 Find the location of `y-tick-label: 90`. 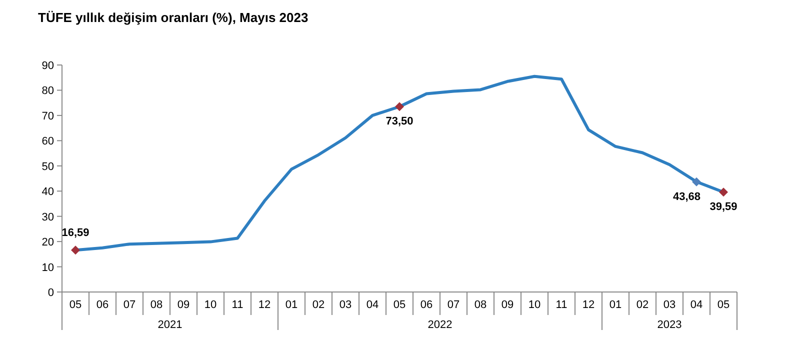

y-tick-label: 90 is located at coordinates (48, 66).